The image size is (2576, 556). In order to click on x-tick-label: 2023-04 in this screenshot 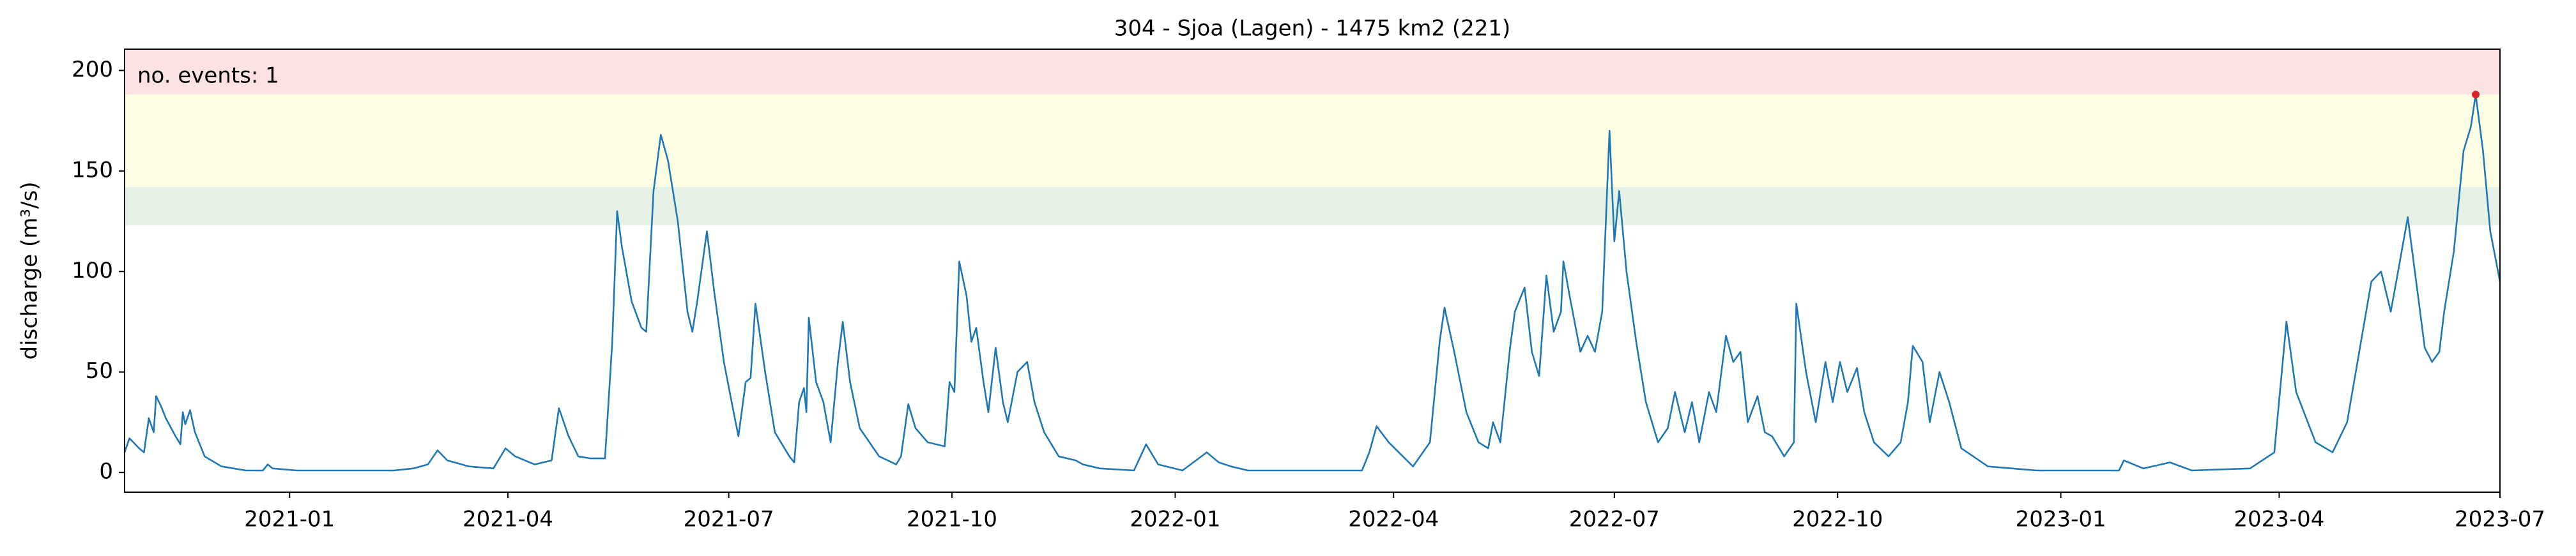, I will do `click(2279, 519)`.